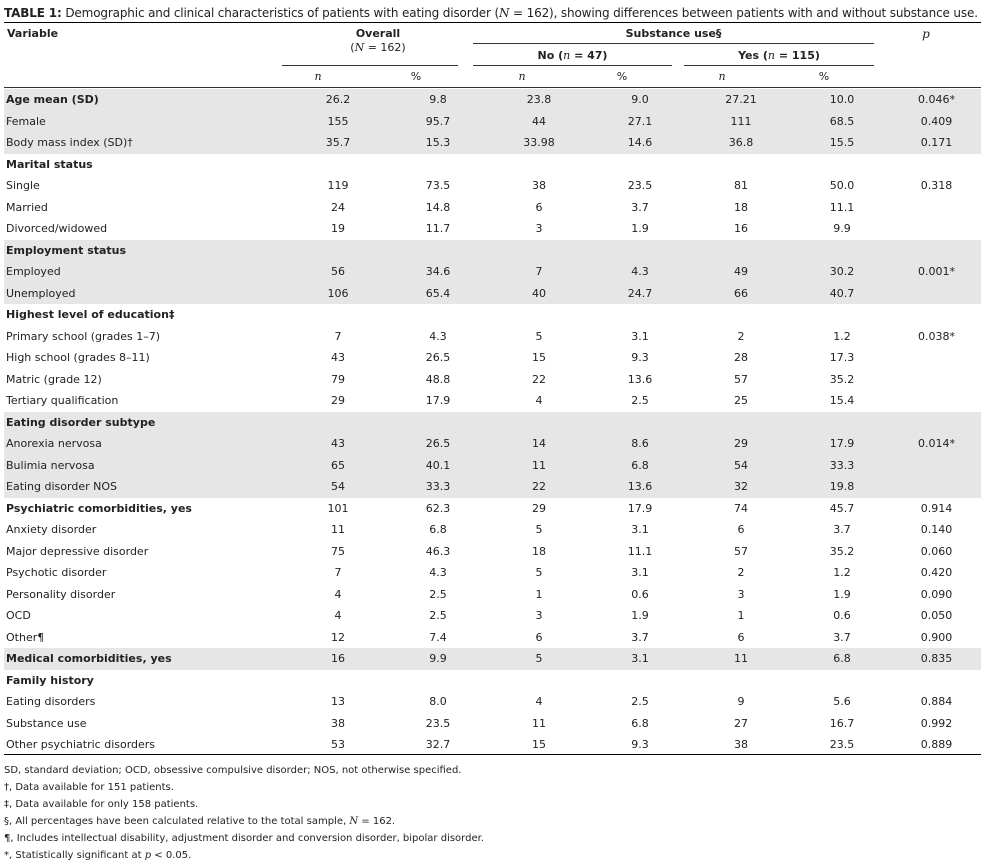 The height and width of the screenshot is (864, 986). Describe the element at coordinates (842, 186) in the screenshot. I see `cell-yes-pct: 50.0` at that location.